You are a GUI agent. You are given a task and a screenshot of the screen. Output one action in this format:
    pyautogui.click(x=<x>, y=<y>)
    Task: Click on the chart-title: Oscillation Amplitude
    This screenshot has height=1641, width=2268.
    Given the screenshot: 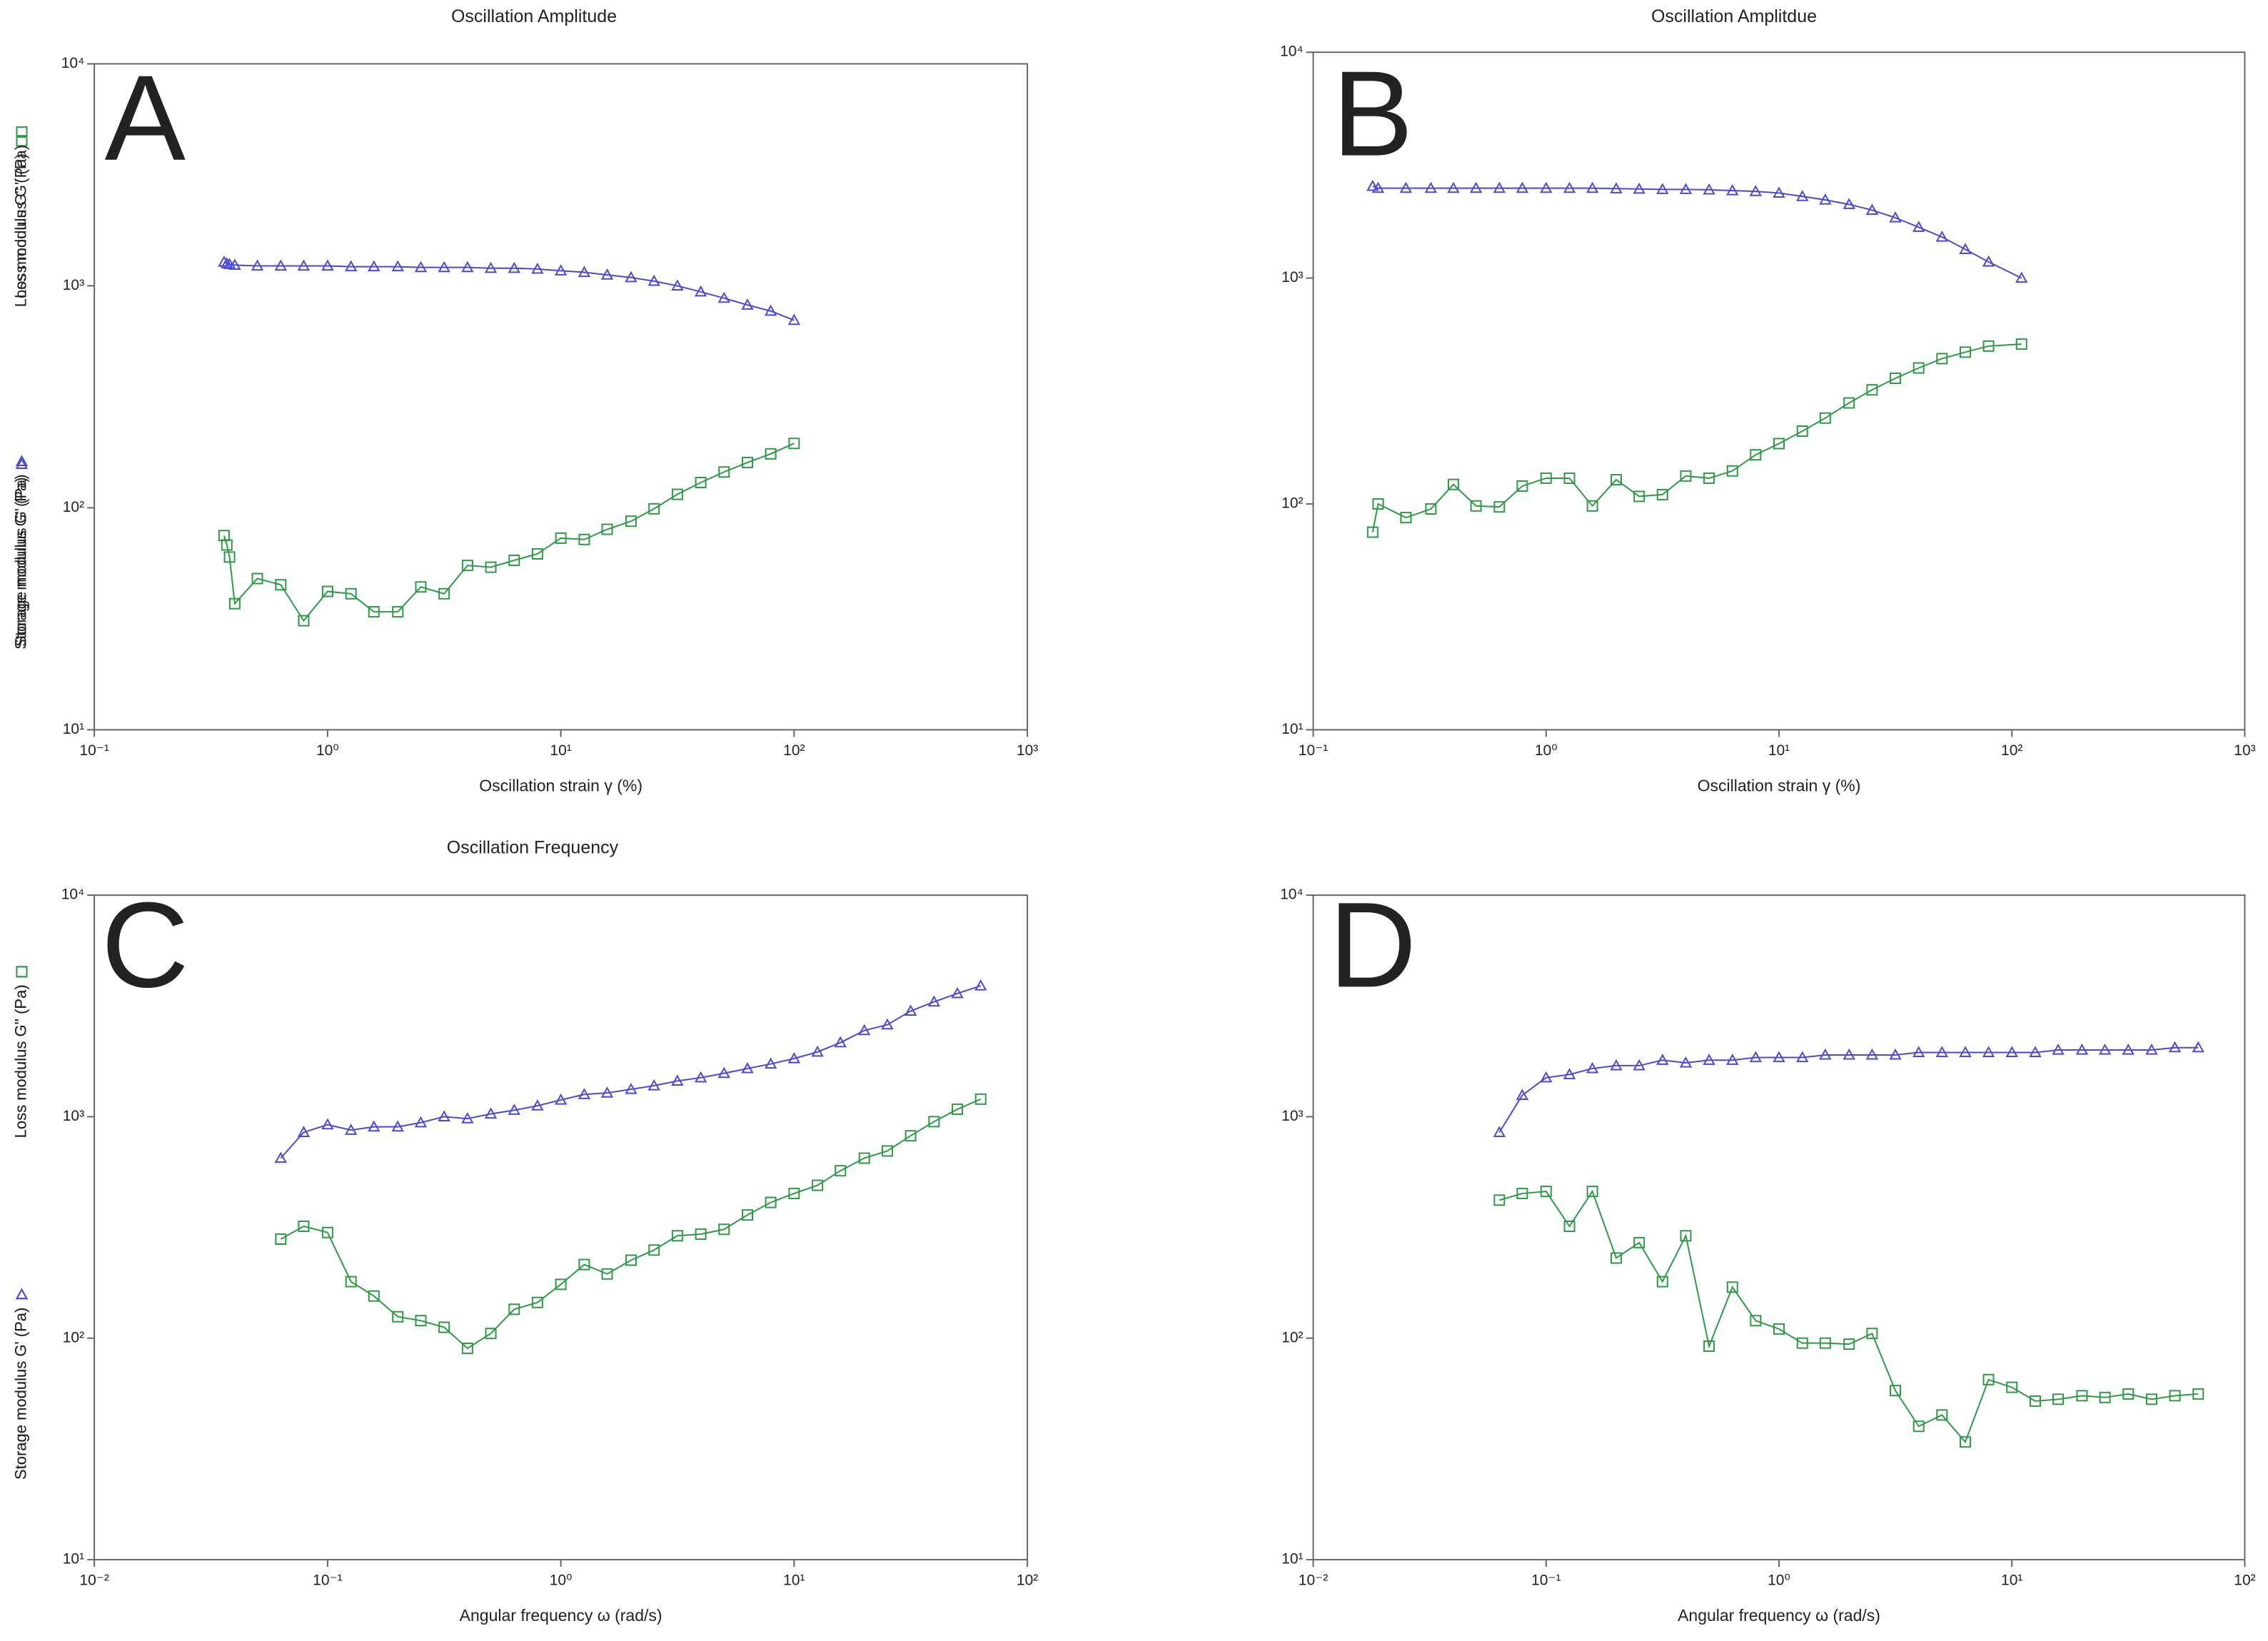 What is the action you would take?
    pyautogui.click(x=534, y=16)
    